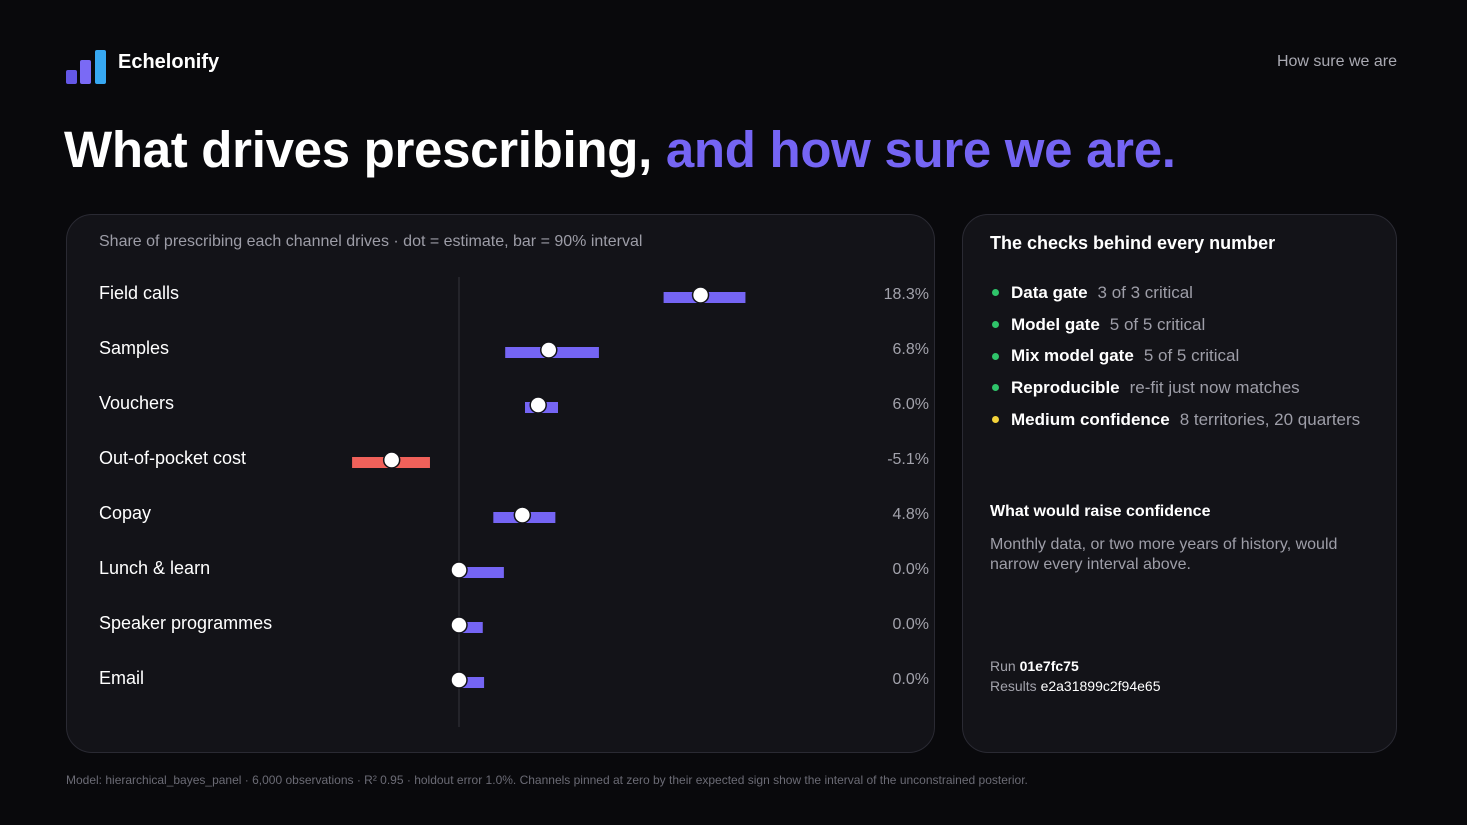 Image resolution: width=1467 pixels, height=825 pixels. What do you see at coordinates (1100, 686) in the screenshot?
I see `results-hash: e2a31899c2f94e65` at bounding box center [1100, 686].